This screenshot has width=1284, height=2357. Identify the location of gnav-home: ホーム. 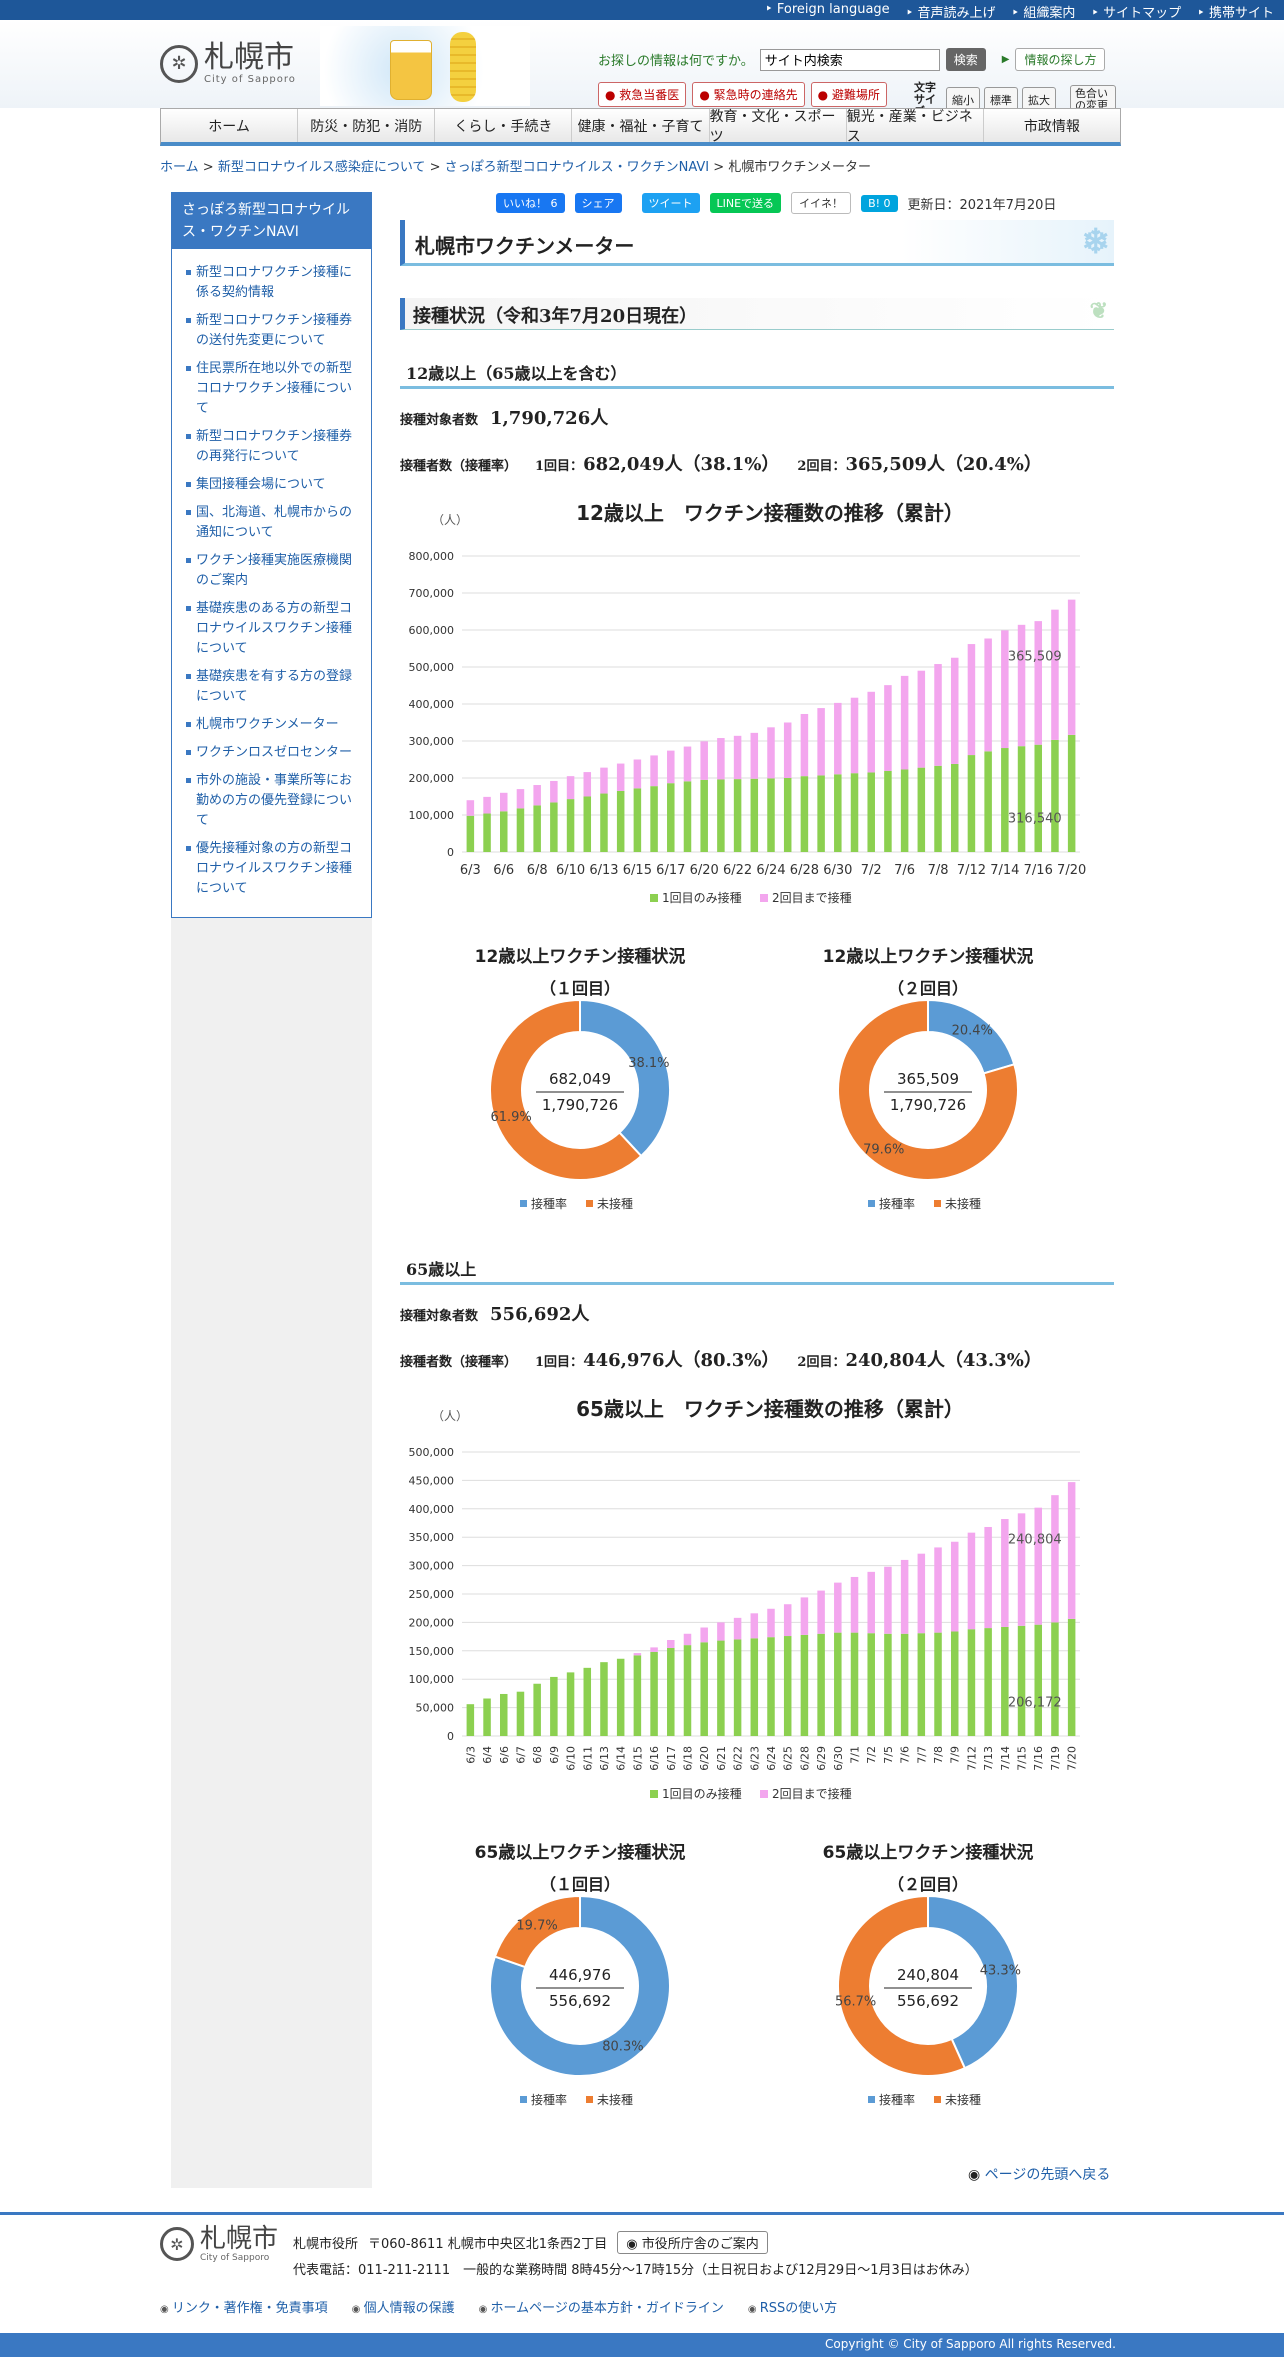
(230, 125).